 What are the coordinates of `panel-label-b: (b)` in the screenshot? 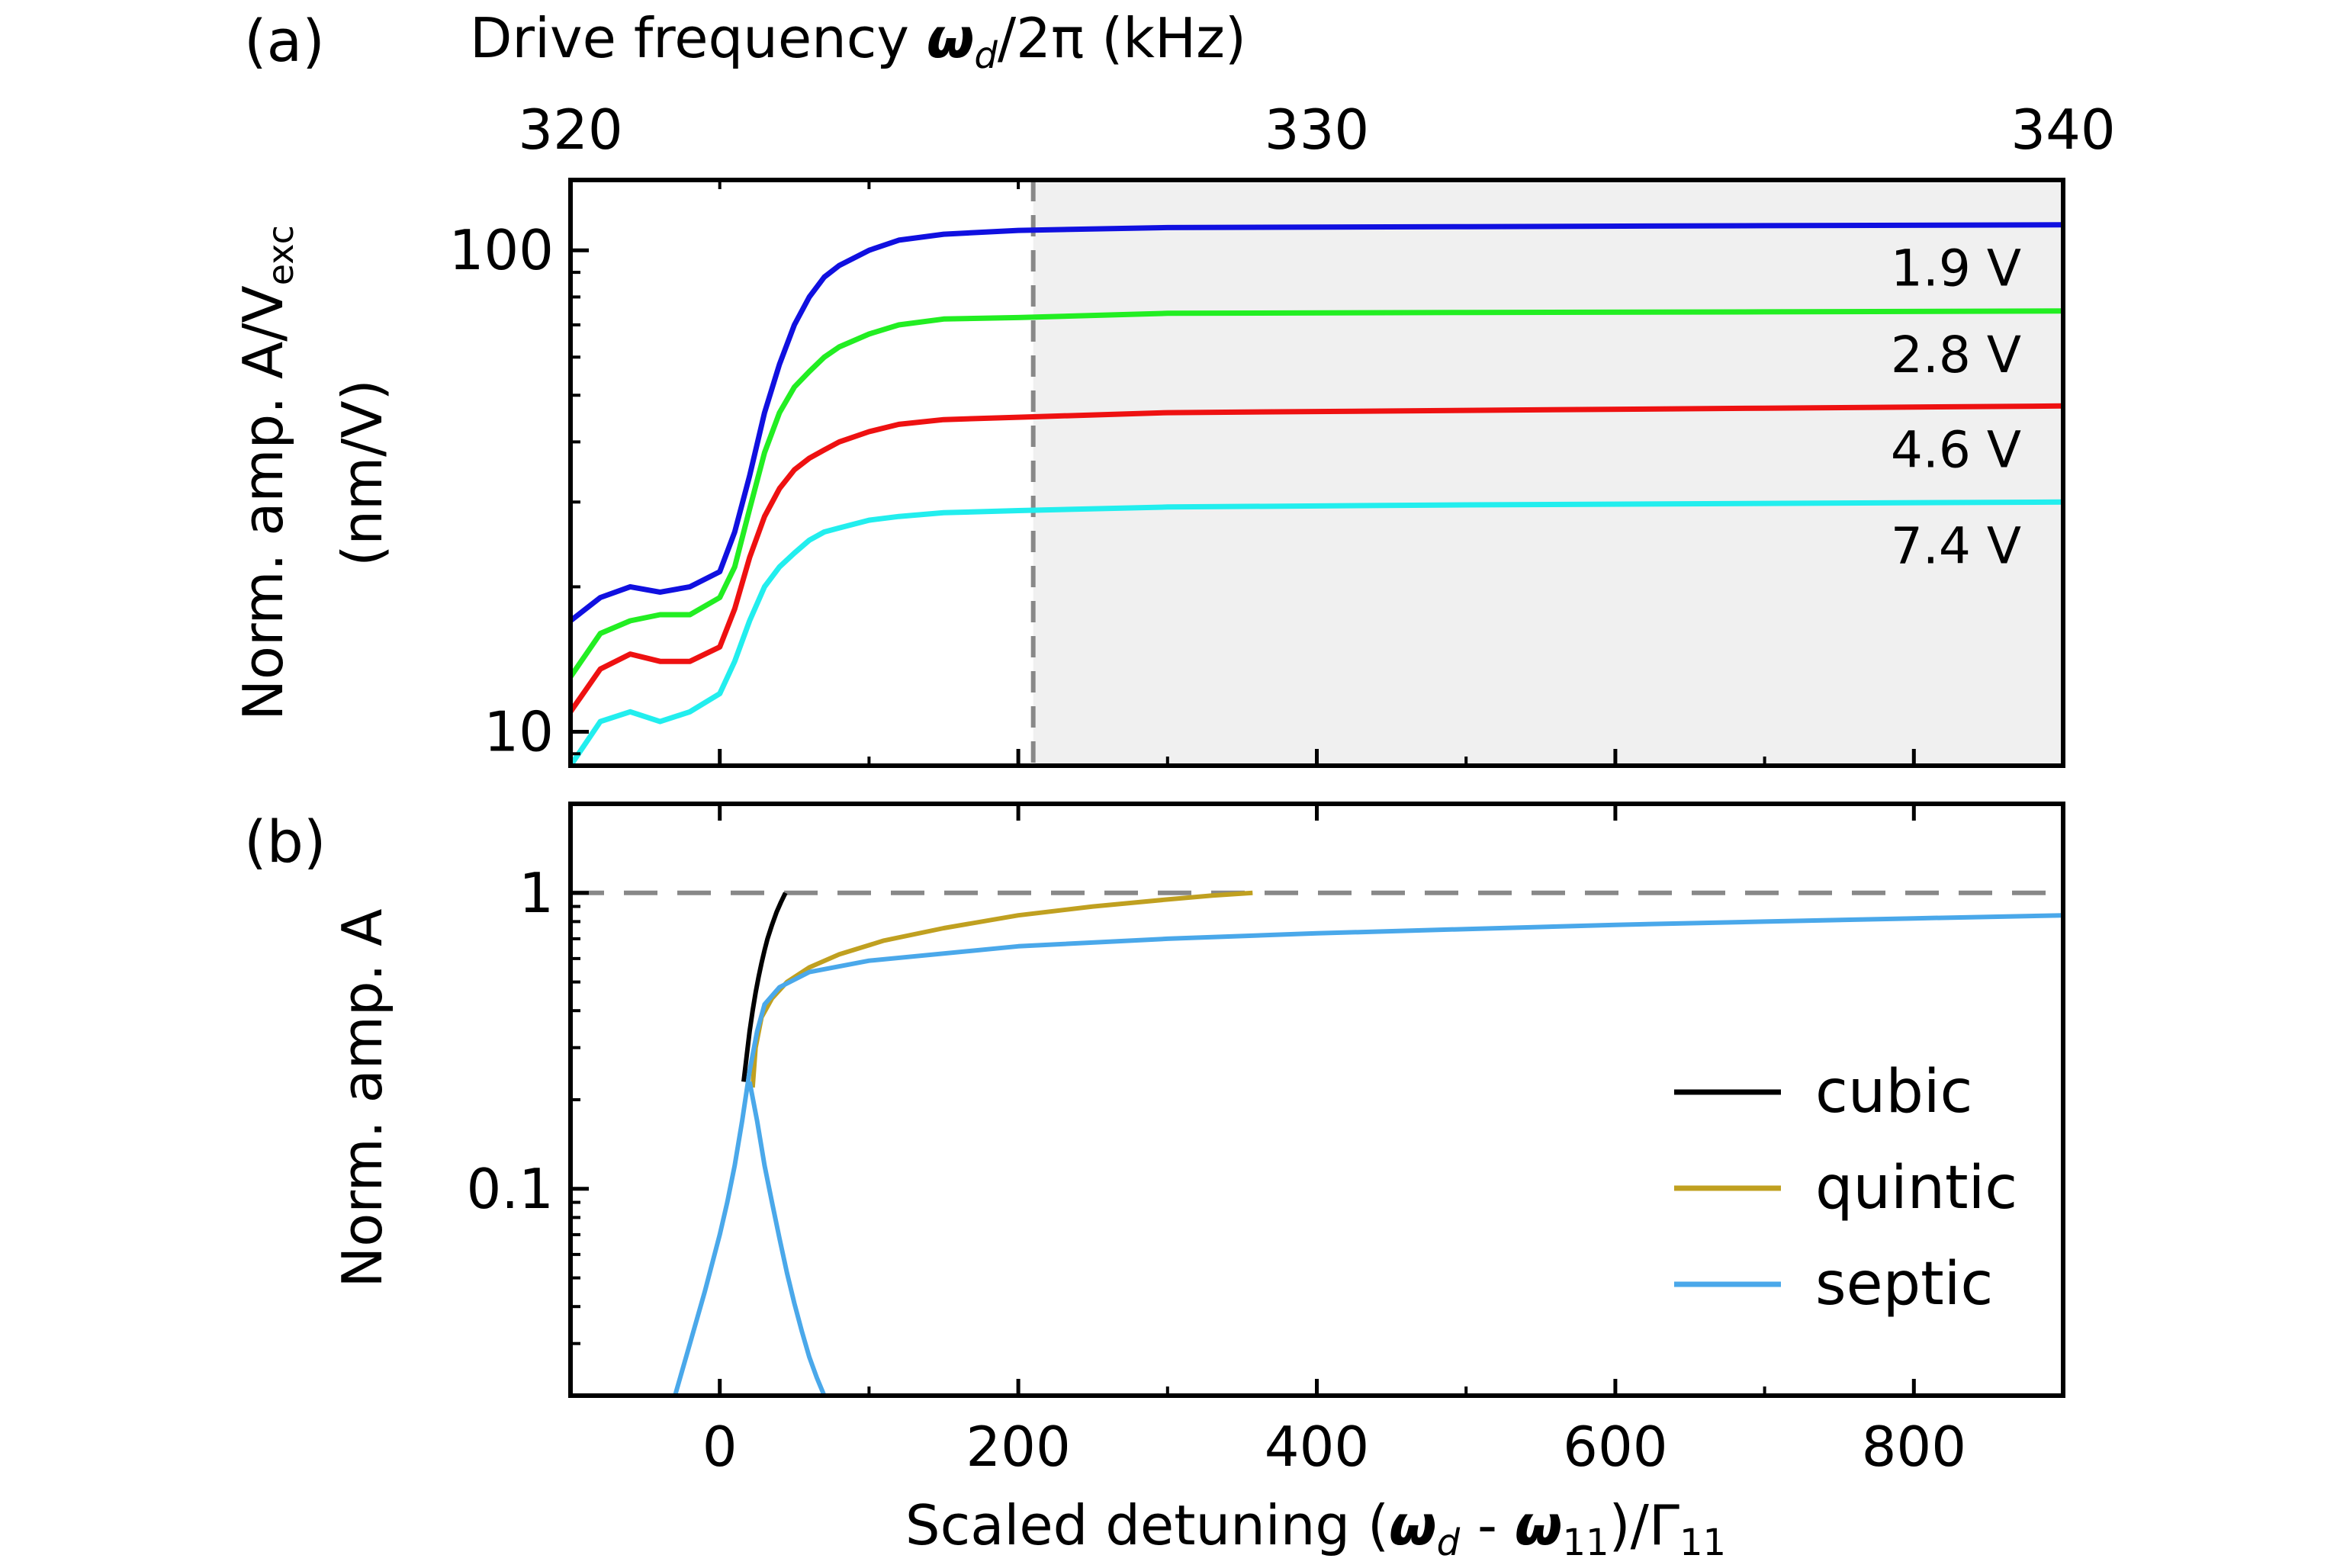 It's located at (285, 842).